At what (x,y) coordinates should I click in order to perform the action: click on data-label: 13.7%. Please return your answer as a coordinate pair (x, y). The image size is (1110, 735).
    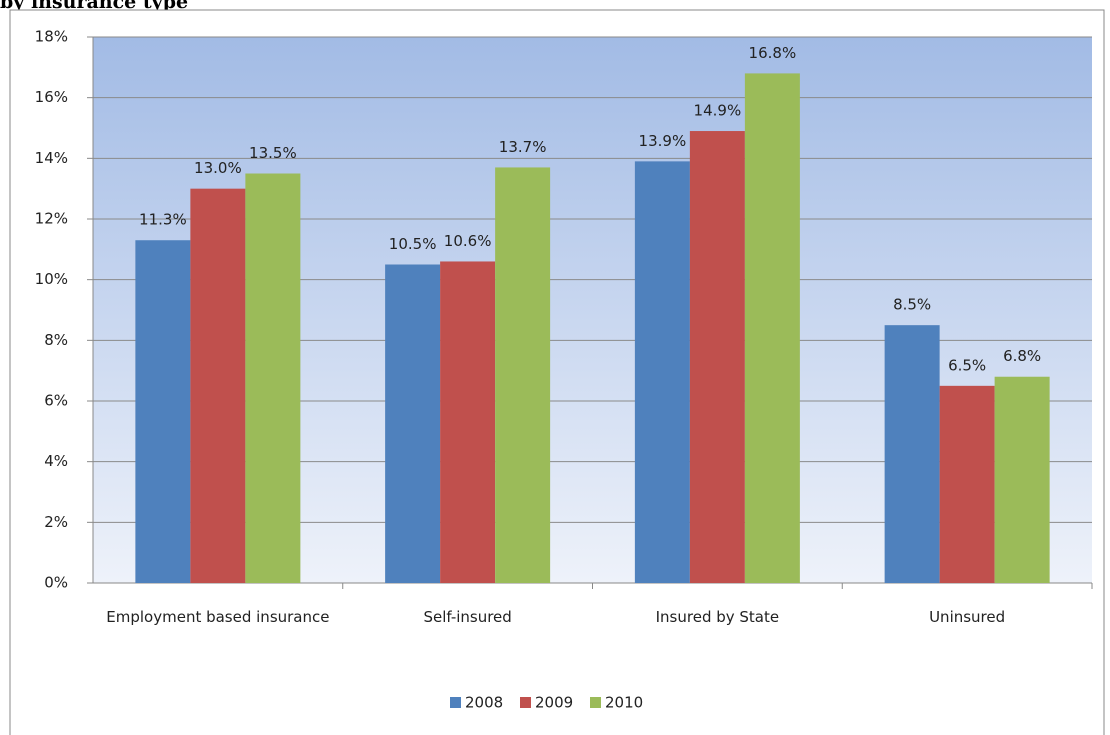
    Looking at the image, I should click on (523, 147).